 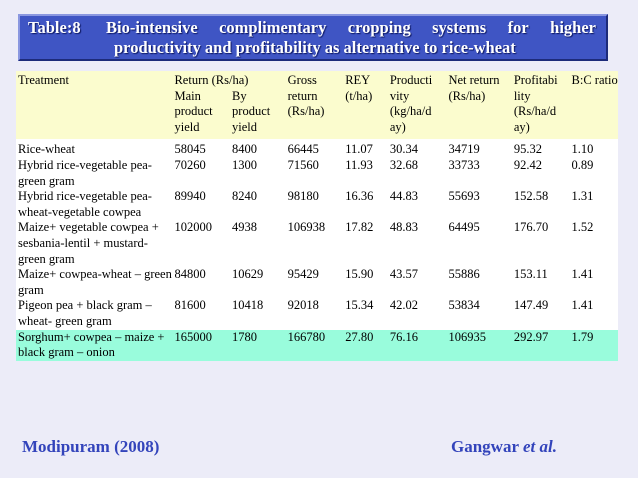 I want to click on cell-main: 165000, so click(x=201, y=345).